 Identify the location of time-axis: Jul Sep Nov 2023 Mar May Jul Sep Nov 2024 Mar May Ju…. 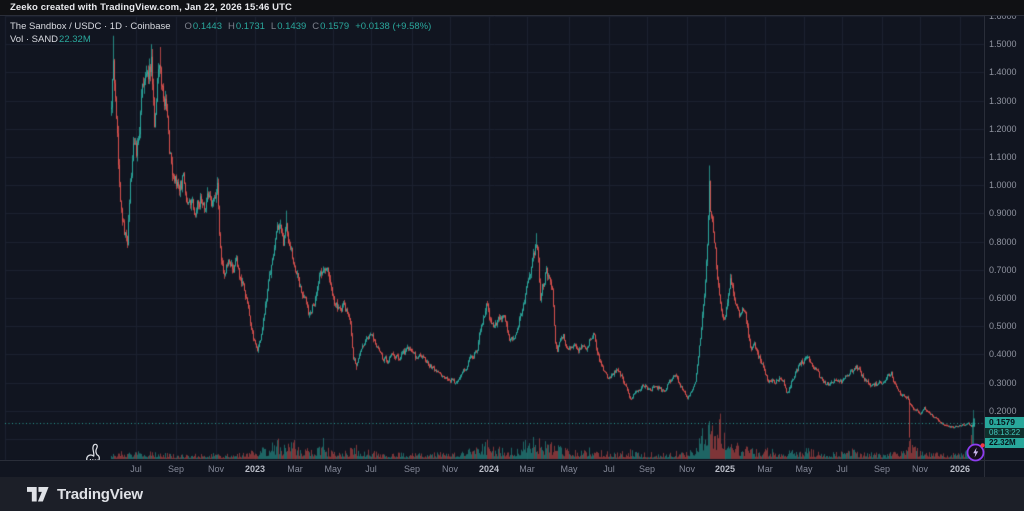
(492, 468).